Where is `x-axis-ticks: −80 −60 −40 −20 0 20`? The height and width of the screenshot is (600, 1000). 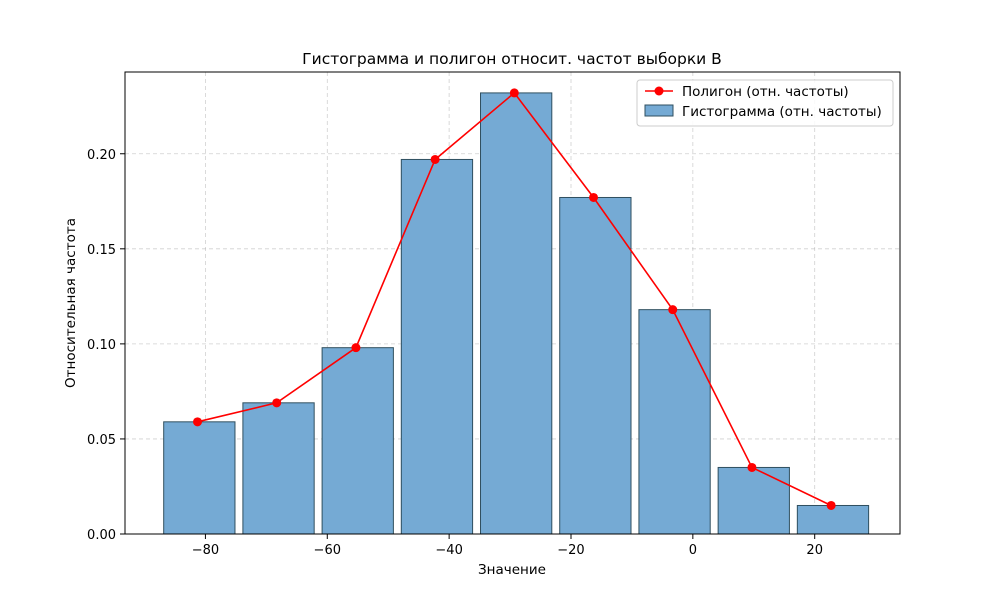 x-axis-ticks: −80 −60 −40 −20 0 20 is located at coordinates (507, 546).